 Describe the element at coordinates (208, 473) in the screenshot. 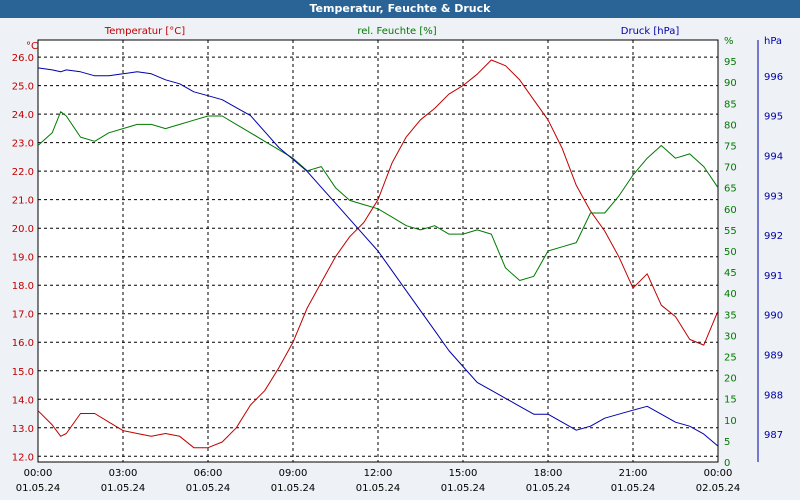

I see `x-tick-time-label: 06:00` at that location.